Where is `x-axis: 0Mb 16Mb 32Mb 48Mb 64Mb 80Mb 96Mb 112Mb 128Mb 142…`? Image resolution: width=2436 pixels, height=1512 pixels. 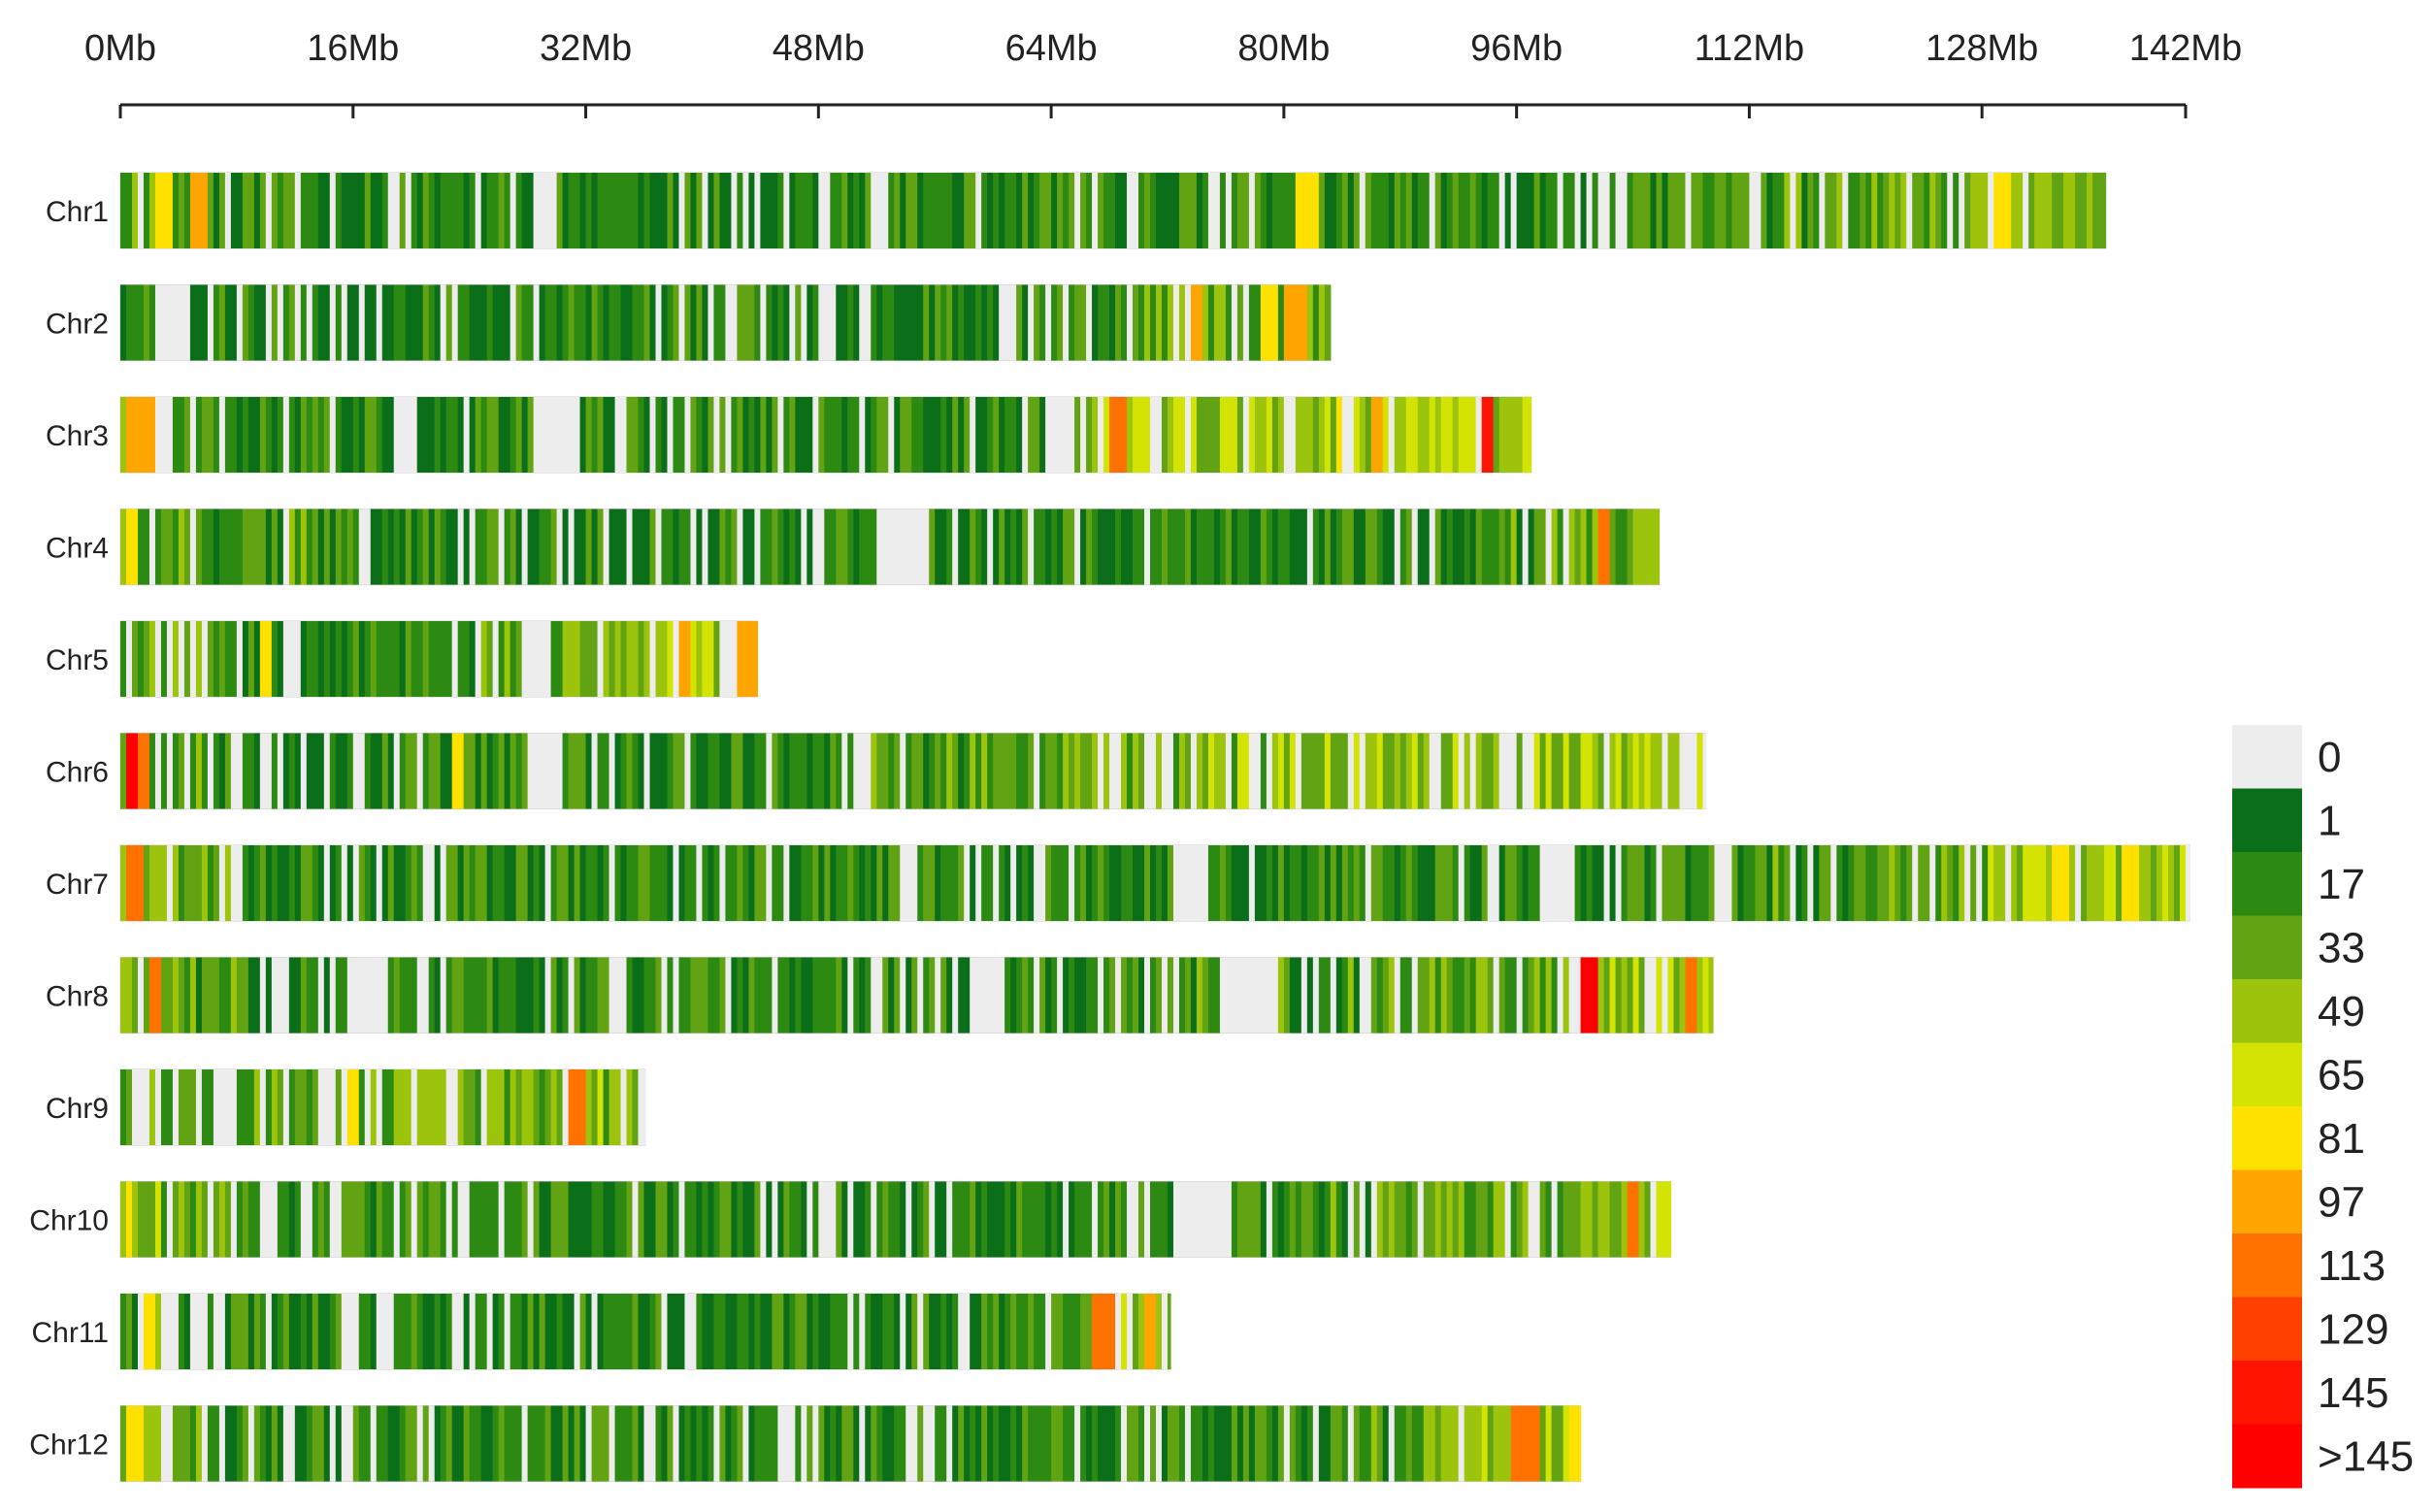 x-axis: 0Mb 16Mb 32Mb 48Mb 64Mb 80Mb 96Mb 112Mb 128Mb 142… is located at coordinates (1163, 73).